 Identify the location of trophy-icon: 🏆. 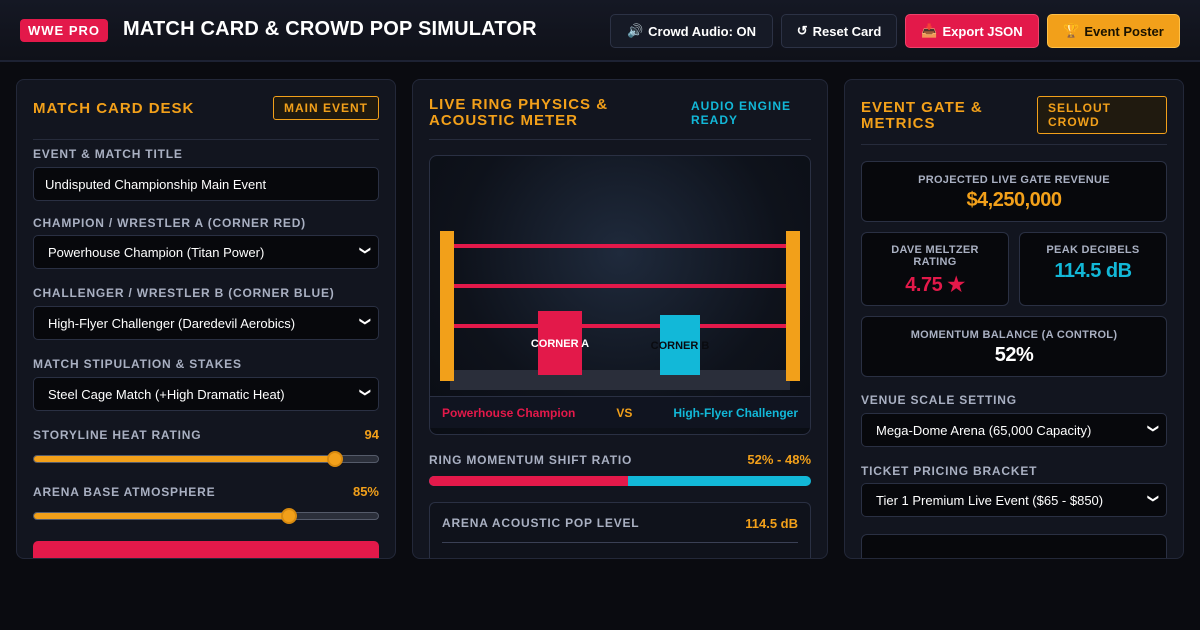
(1071, 30).